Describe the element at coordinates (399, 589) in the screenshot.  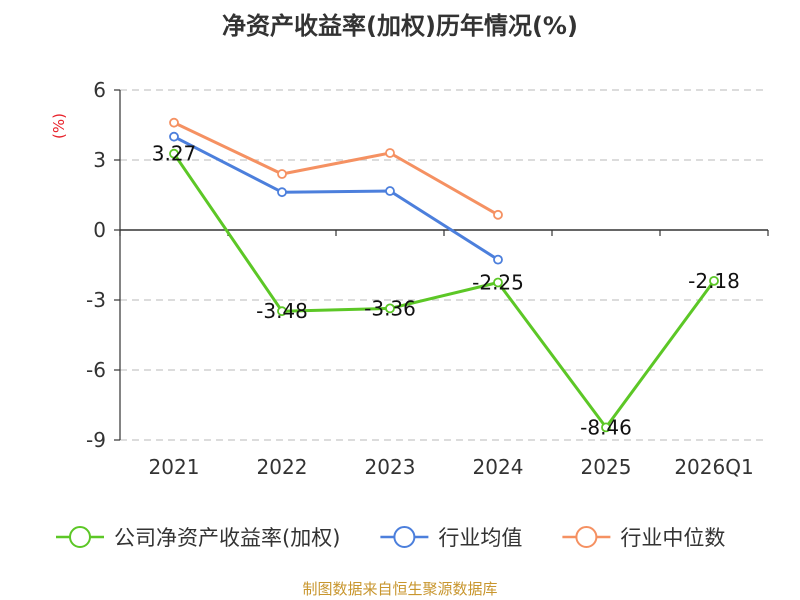
I see `source-note: 制图数据来自恒生聚源数据库` at that location.